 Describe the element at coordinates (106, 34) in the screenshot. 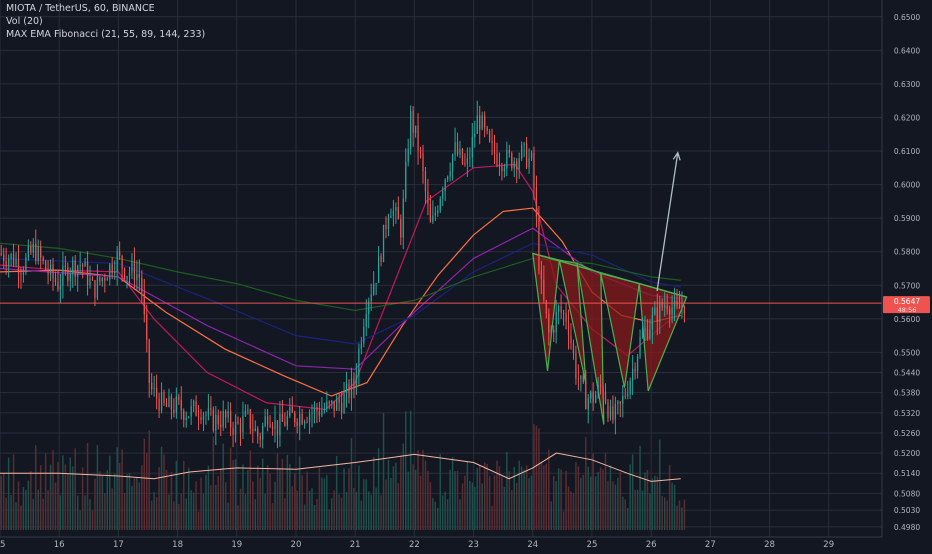

I see `ema-indicator-label: MAX EMA Fibonacci (21, 55, 89, 144, 233)` at that location.